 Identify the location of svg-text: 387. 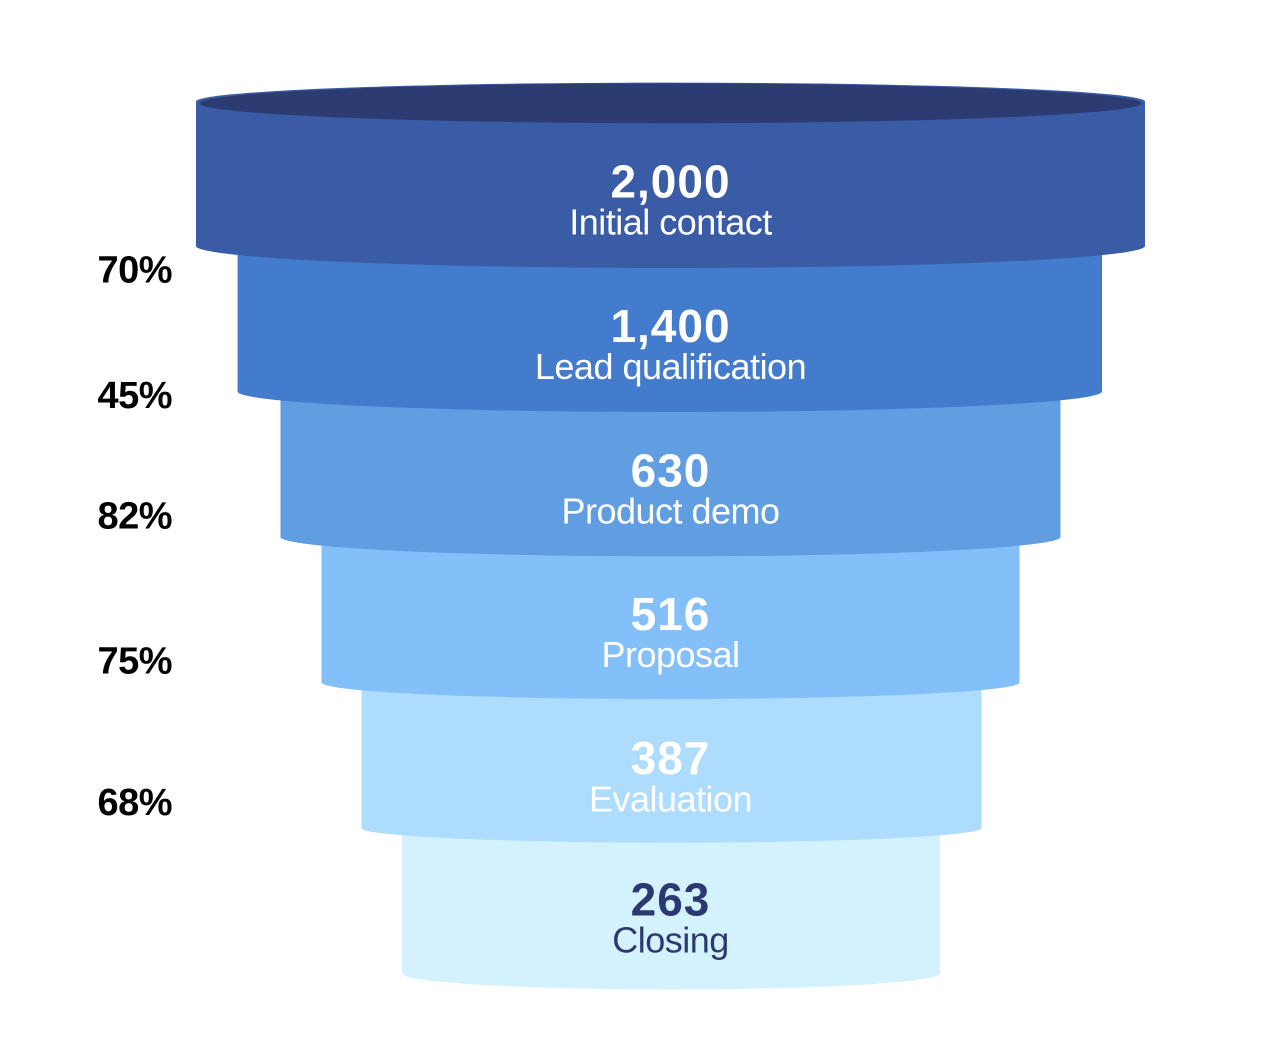
(671, 758).